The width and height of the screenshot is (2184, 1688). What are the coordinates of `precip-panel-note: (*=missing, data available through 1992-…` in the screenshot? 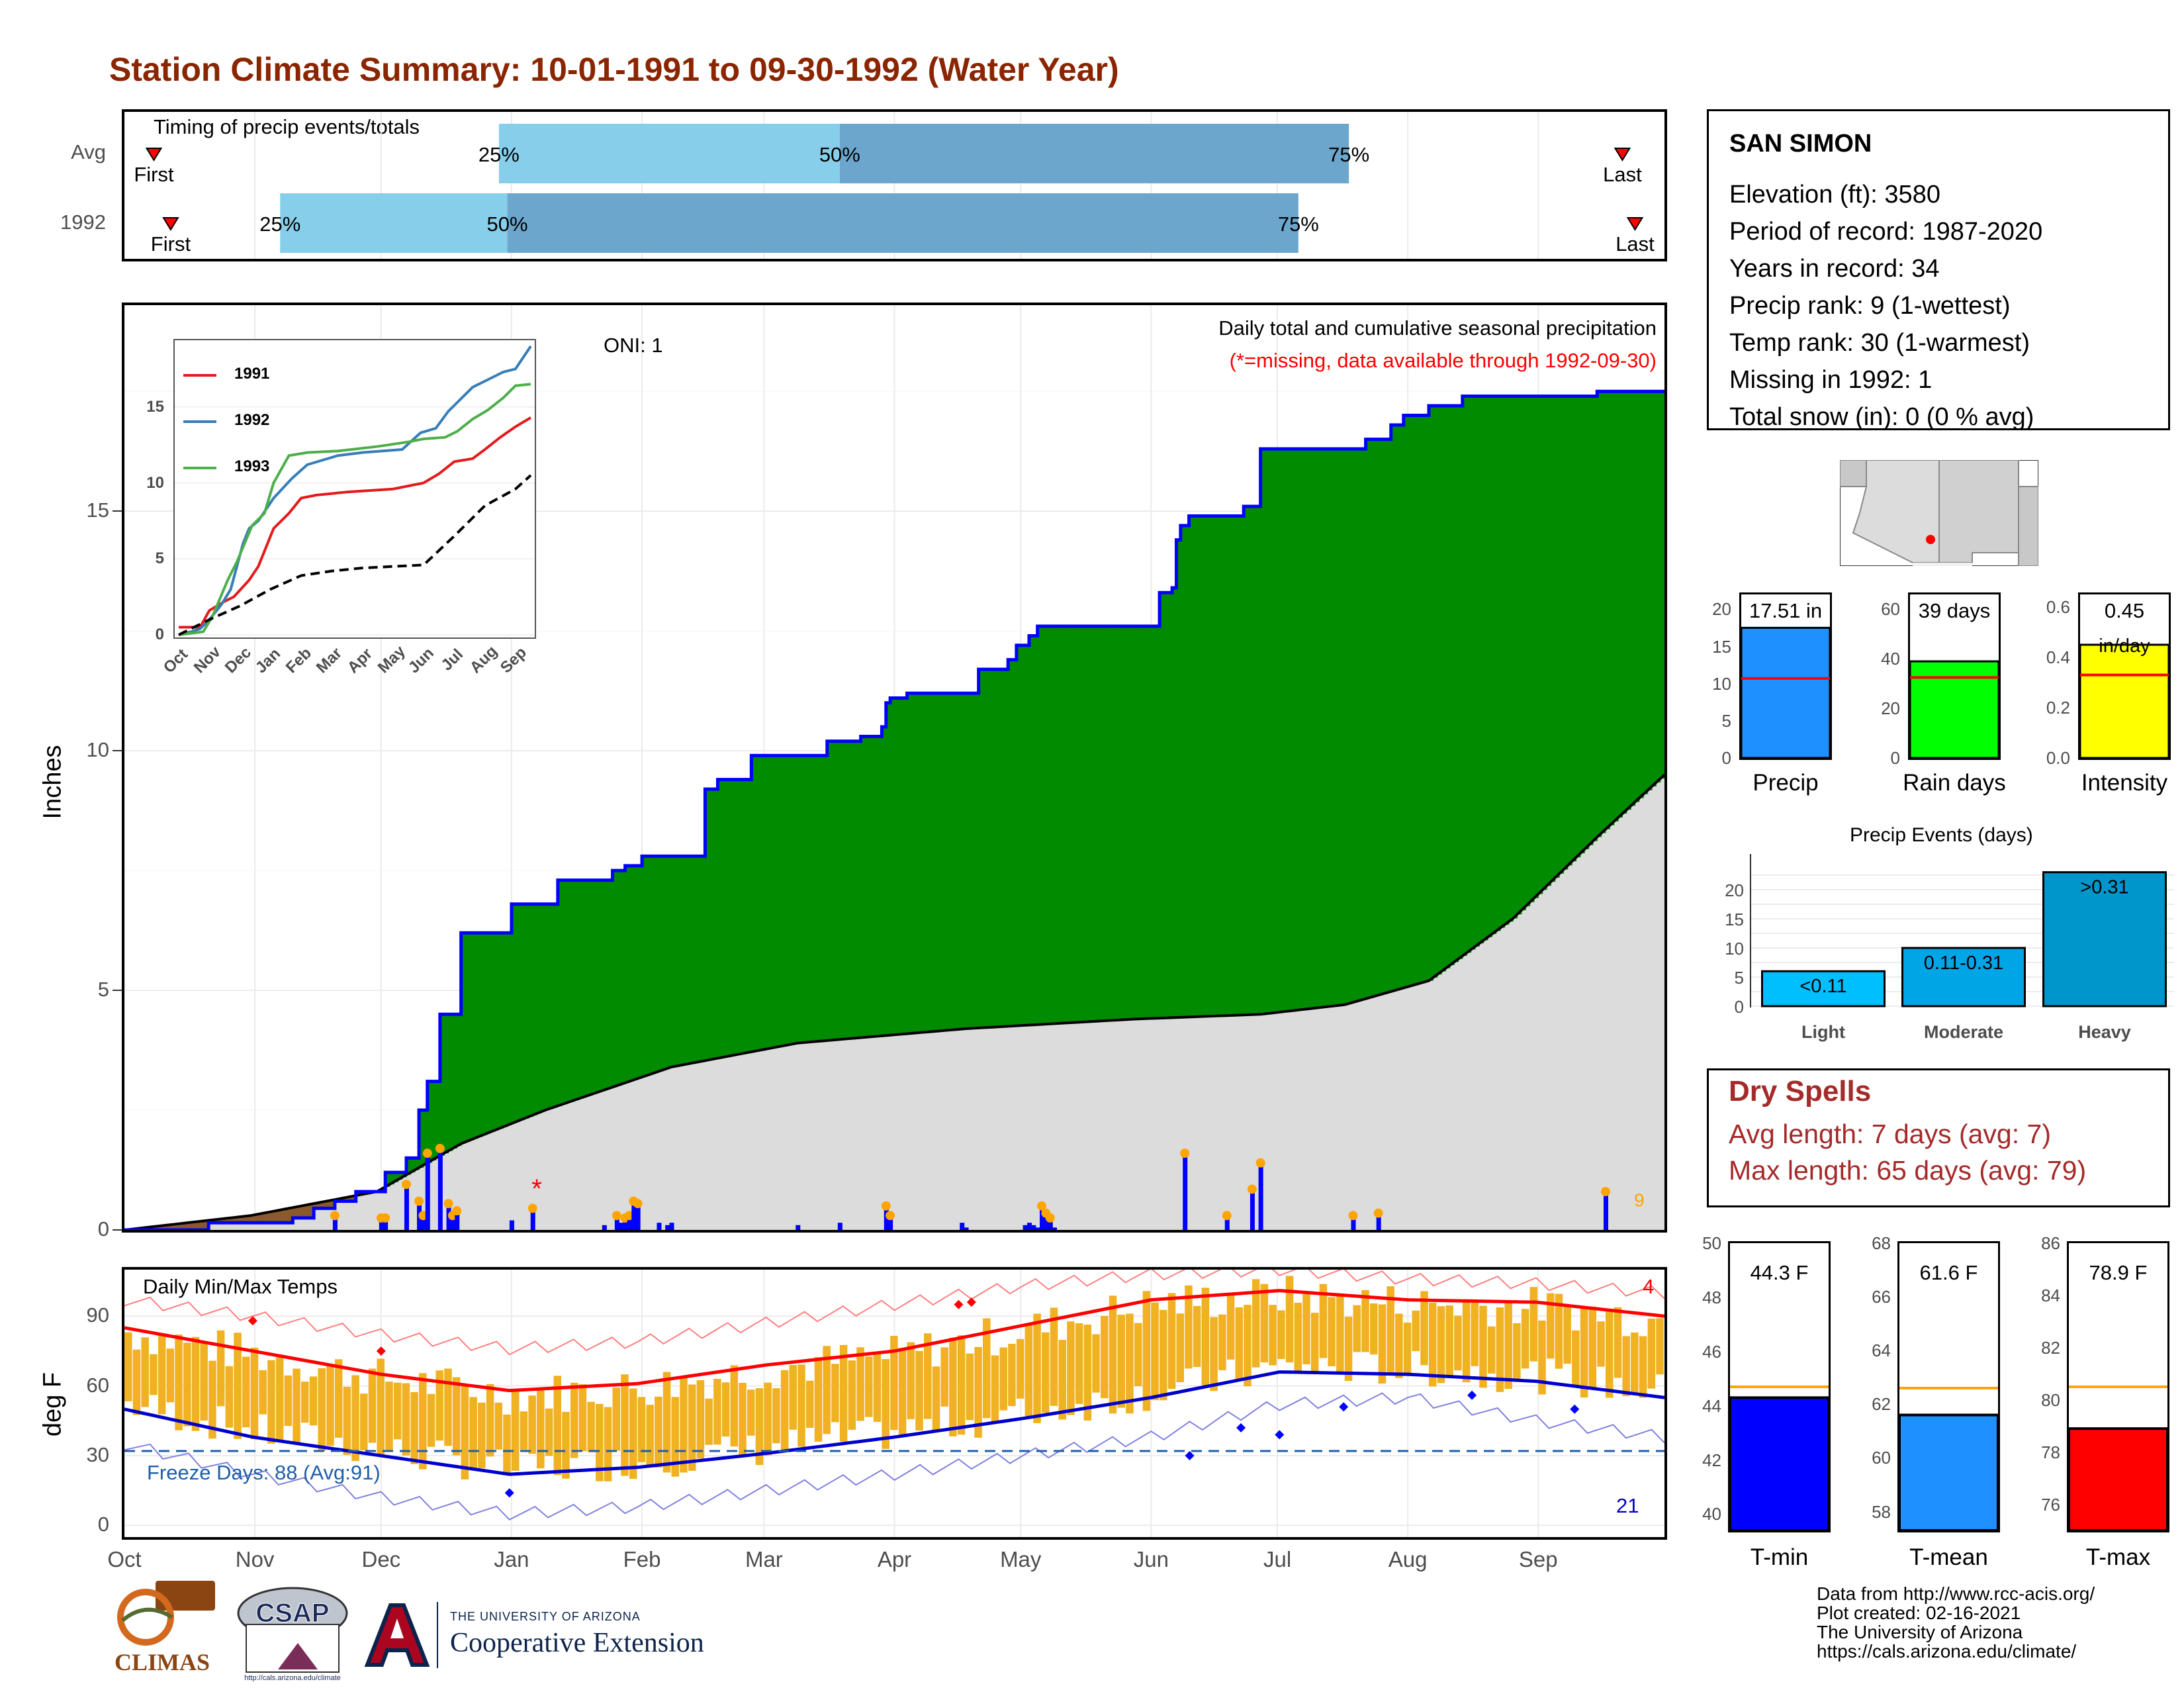 It's located at (1443, 360).